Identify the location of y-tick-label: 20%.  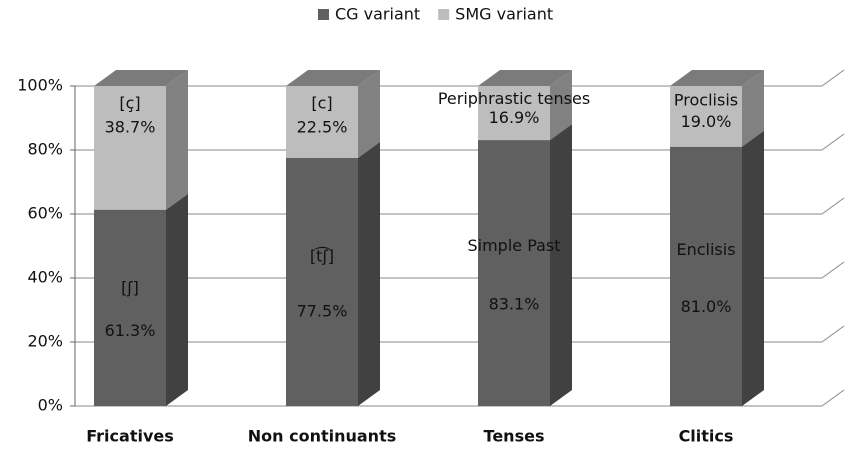
(45, 341).